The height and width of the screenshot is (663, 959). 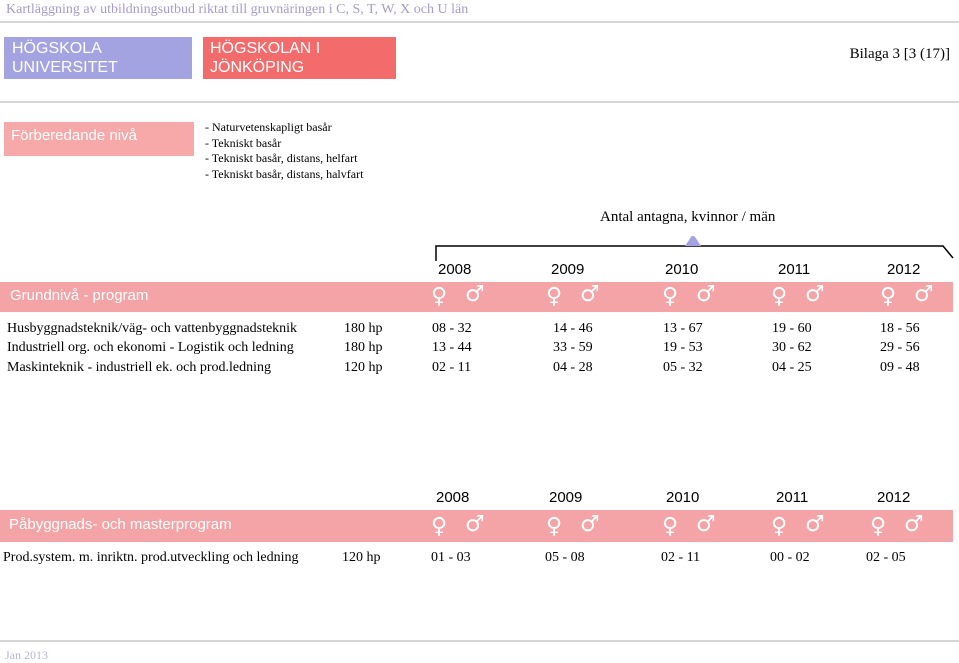 I want to click on preparatory-level-label: Förberedande nivå, so click(x=99, y=139).